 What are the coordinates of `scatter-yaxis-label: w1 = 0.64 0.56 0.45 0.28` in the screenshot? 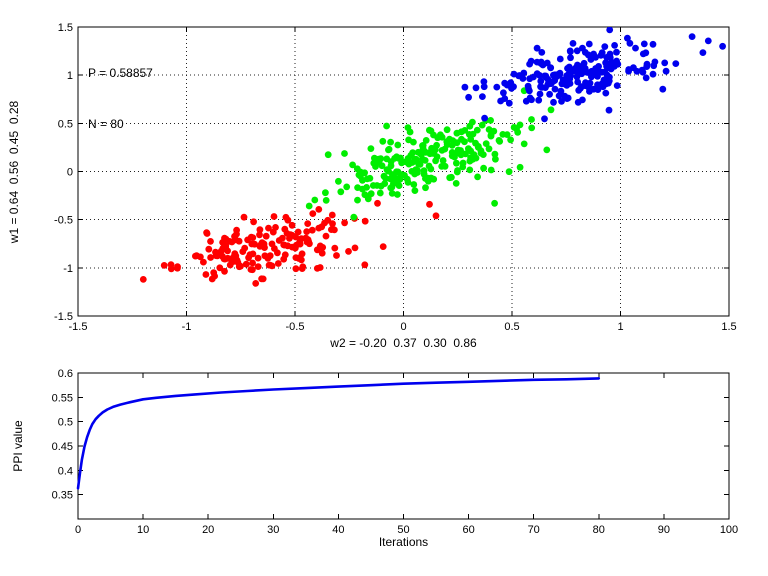 It's located at (14, 172).